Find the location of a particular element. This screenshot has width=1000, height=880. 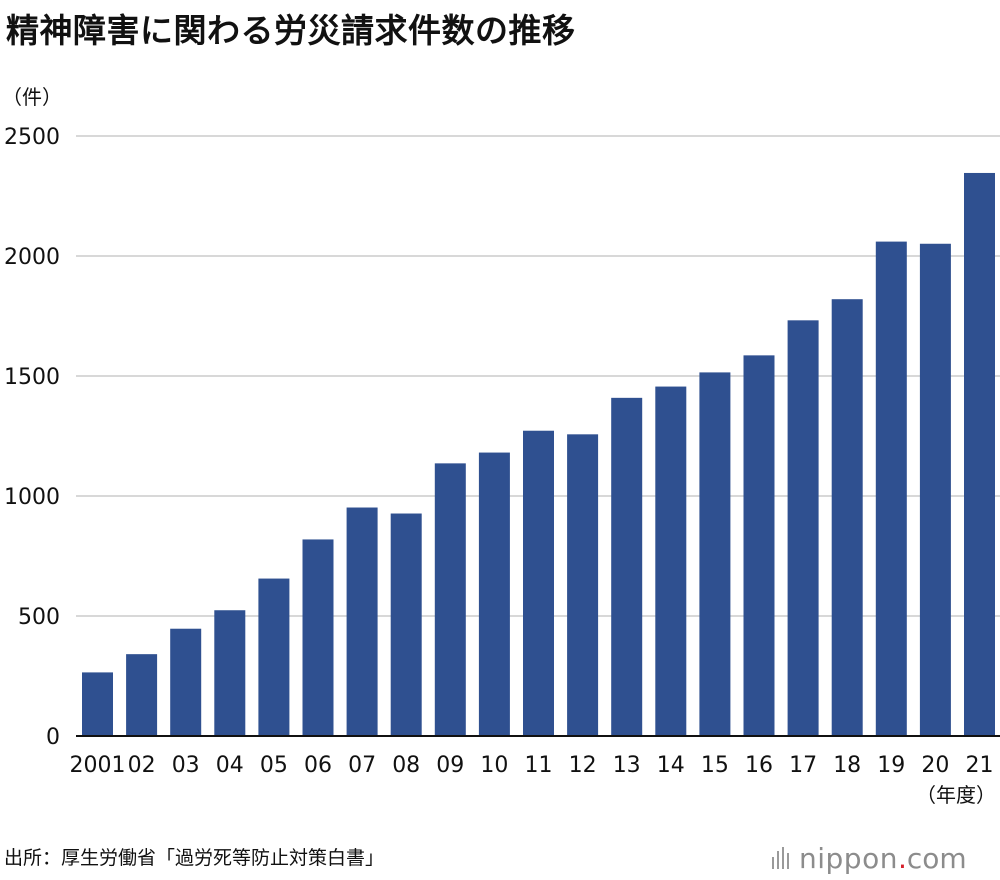

x-tick-label: 21 is located at coordinates (980, 765).